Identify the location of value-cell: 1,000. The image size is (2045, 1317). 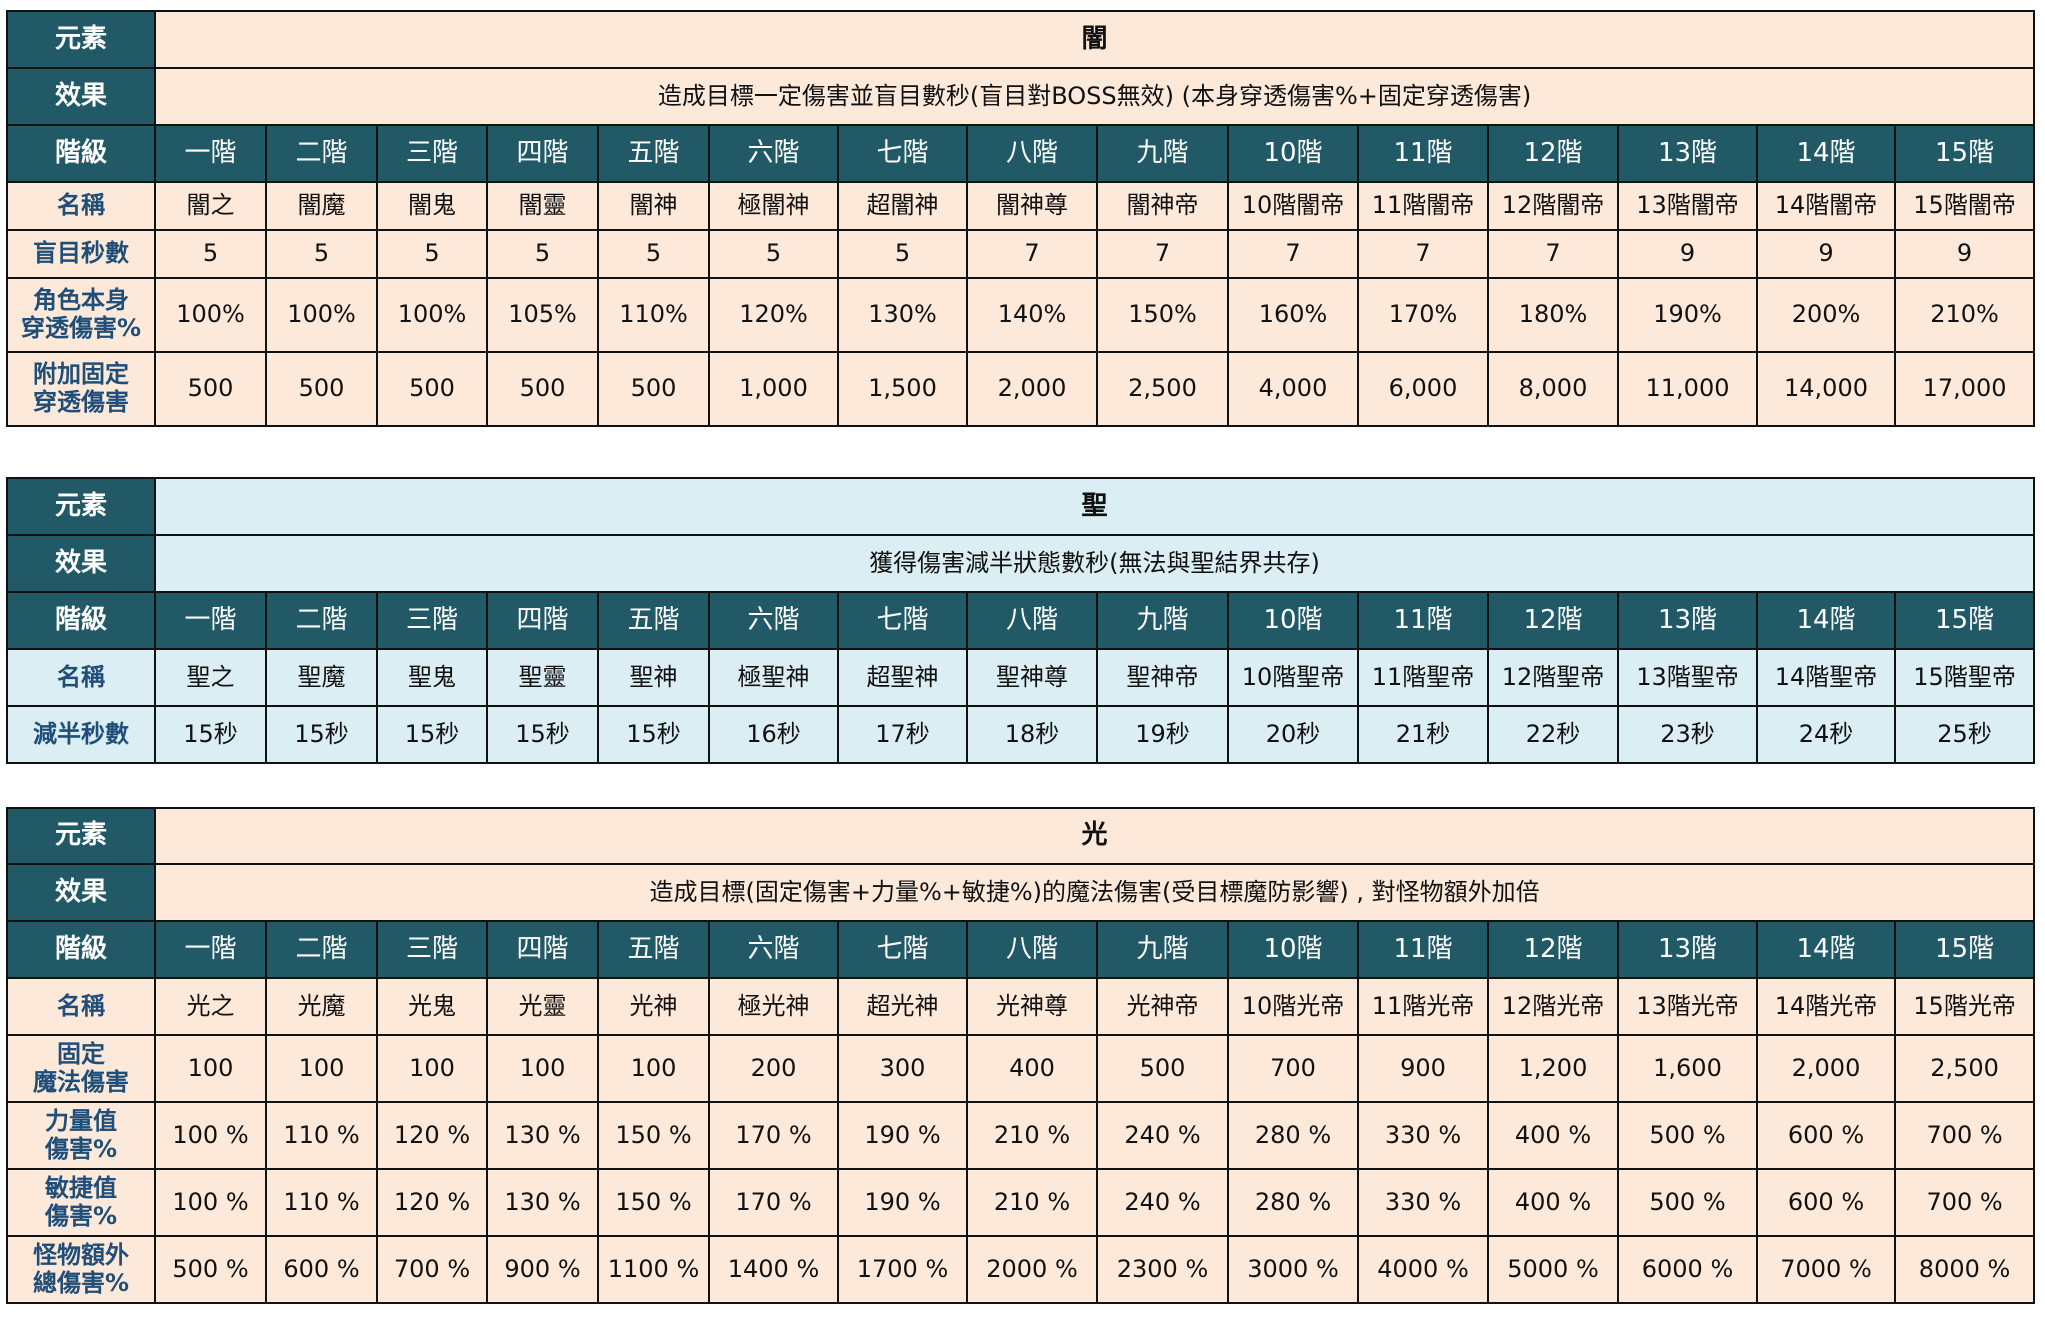
(773, 389).